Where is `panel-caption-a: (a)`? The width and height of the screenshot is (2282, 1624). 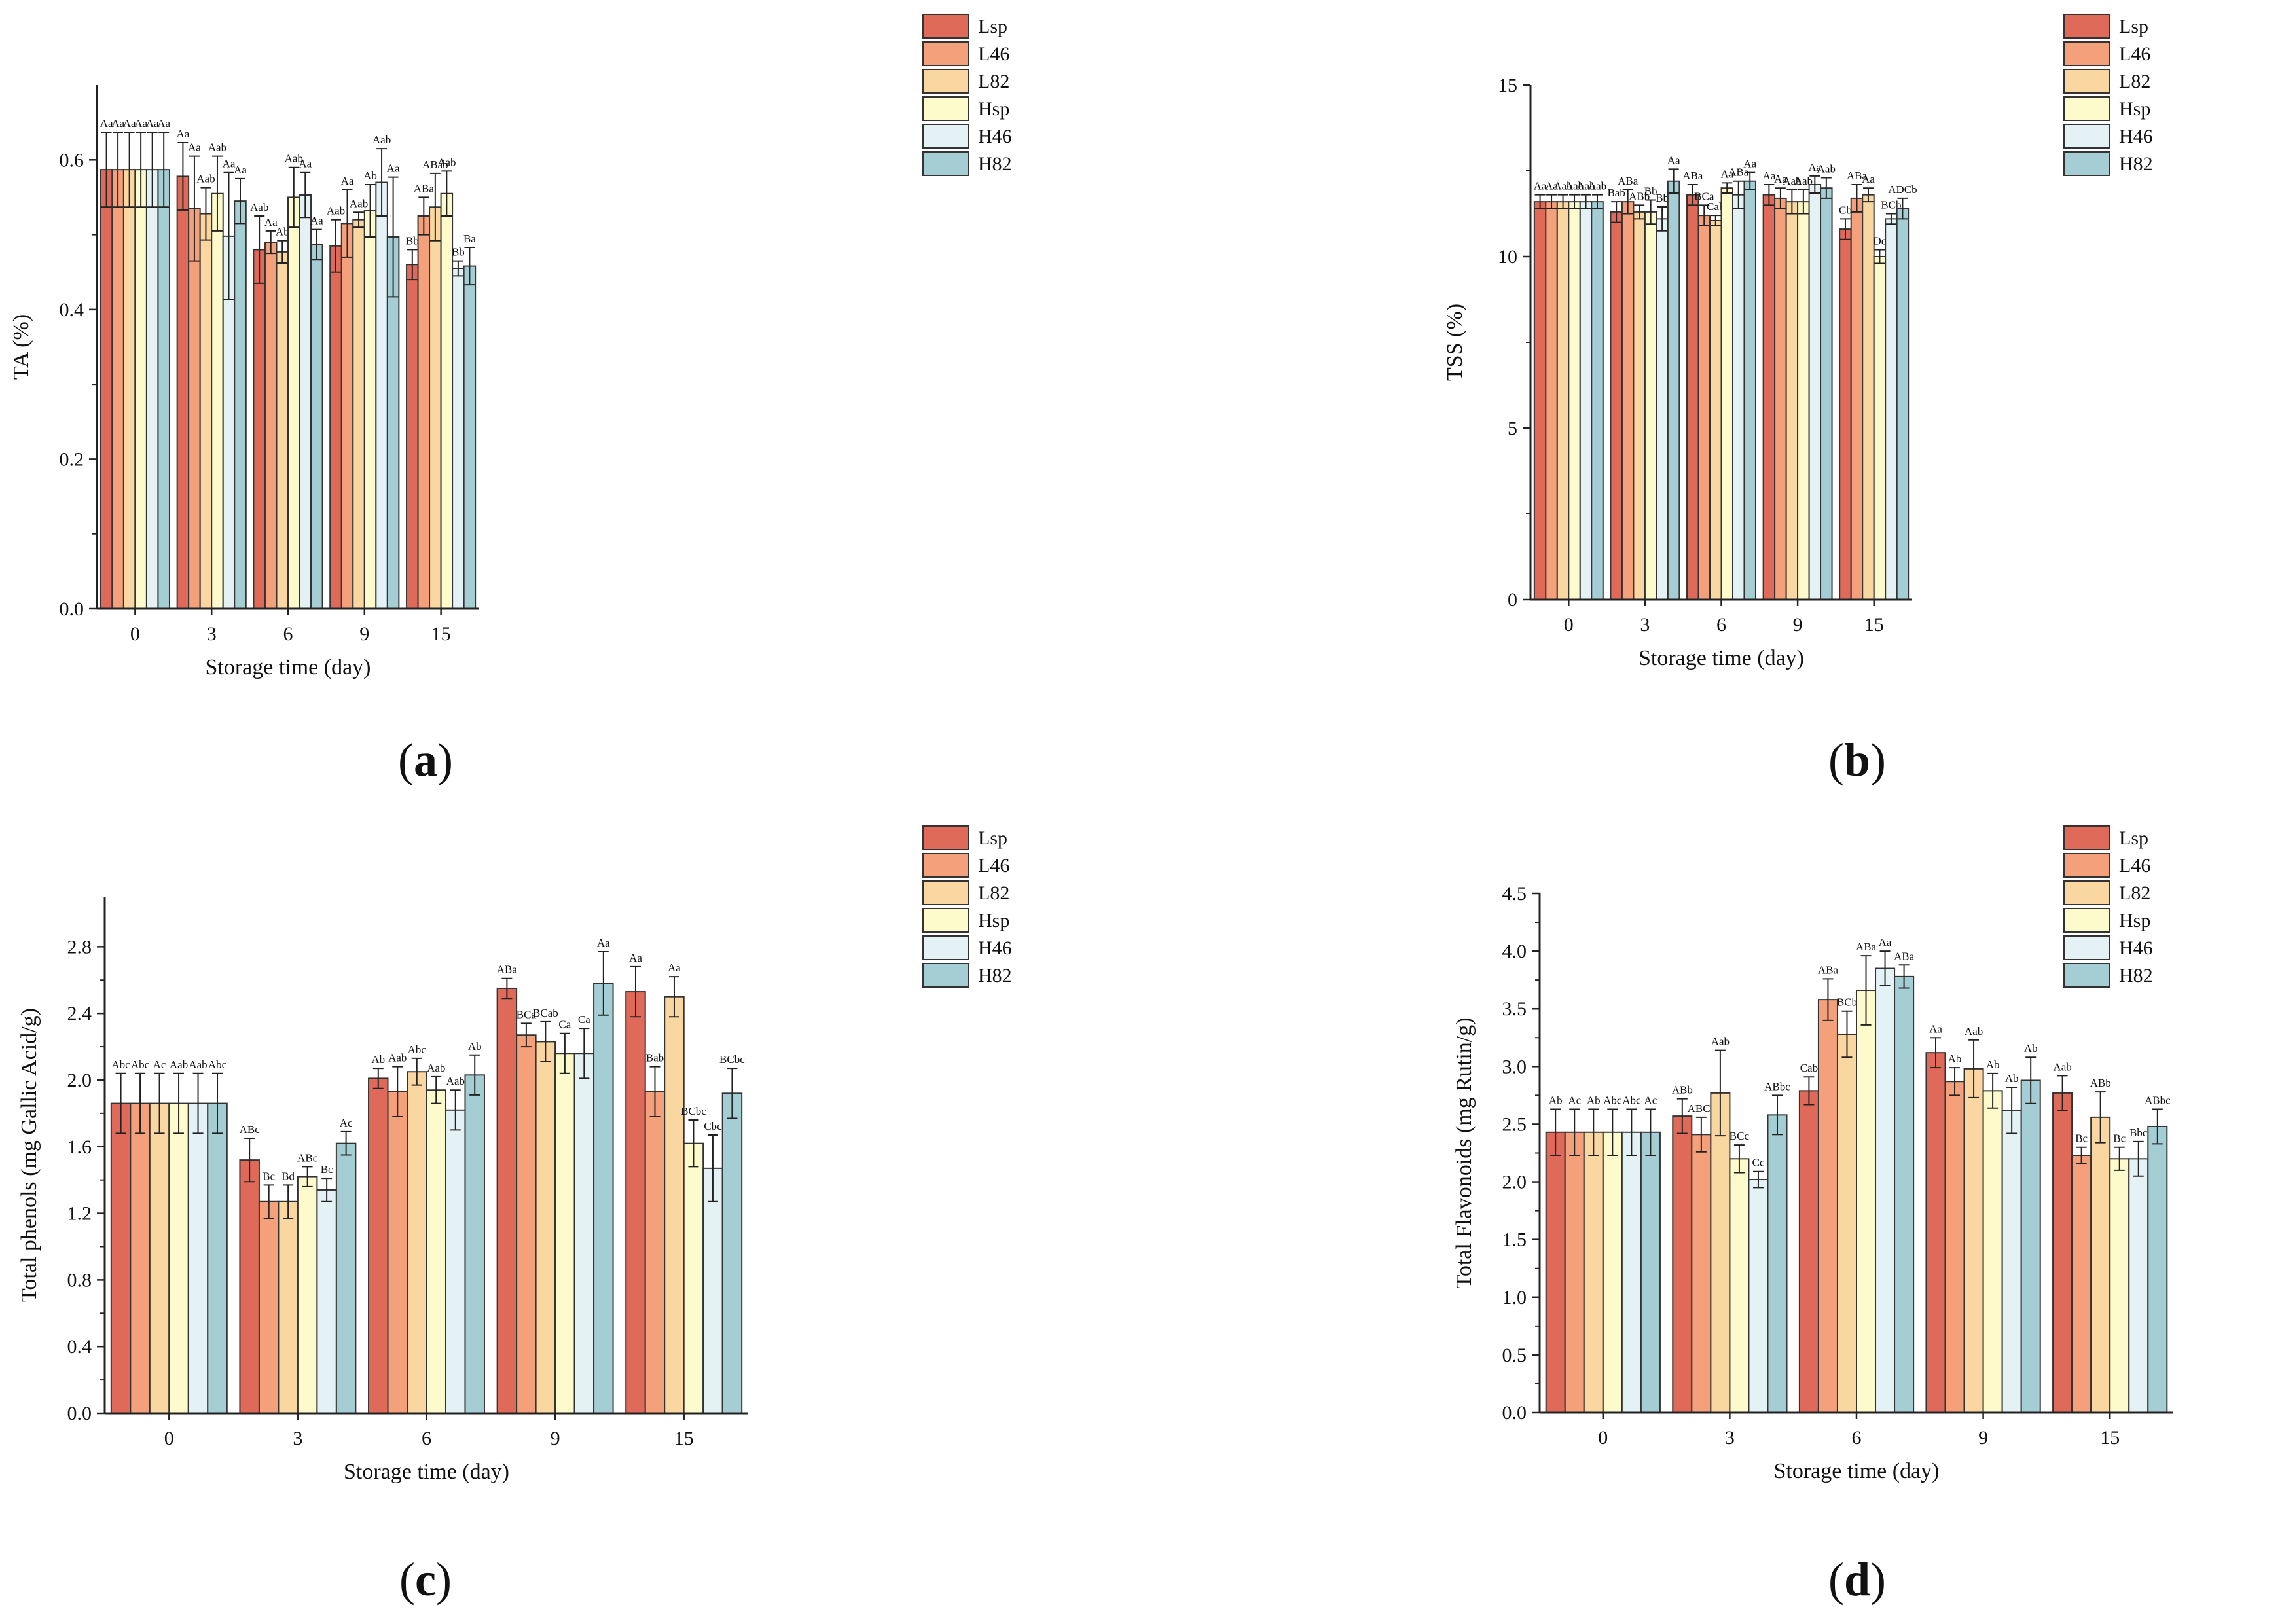 panel-caption-a: (a) is located at coordinates (426, 760).